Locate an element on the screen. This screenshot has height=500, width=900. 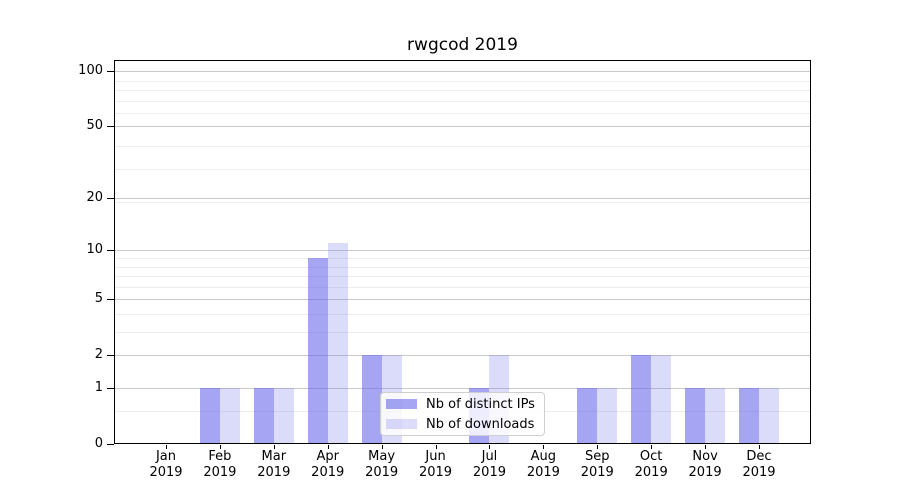
x-tick-label: Feb 2019 is located at coordinates (220, 464).